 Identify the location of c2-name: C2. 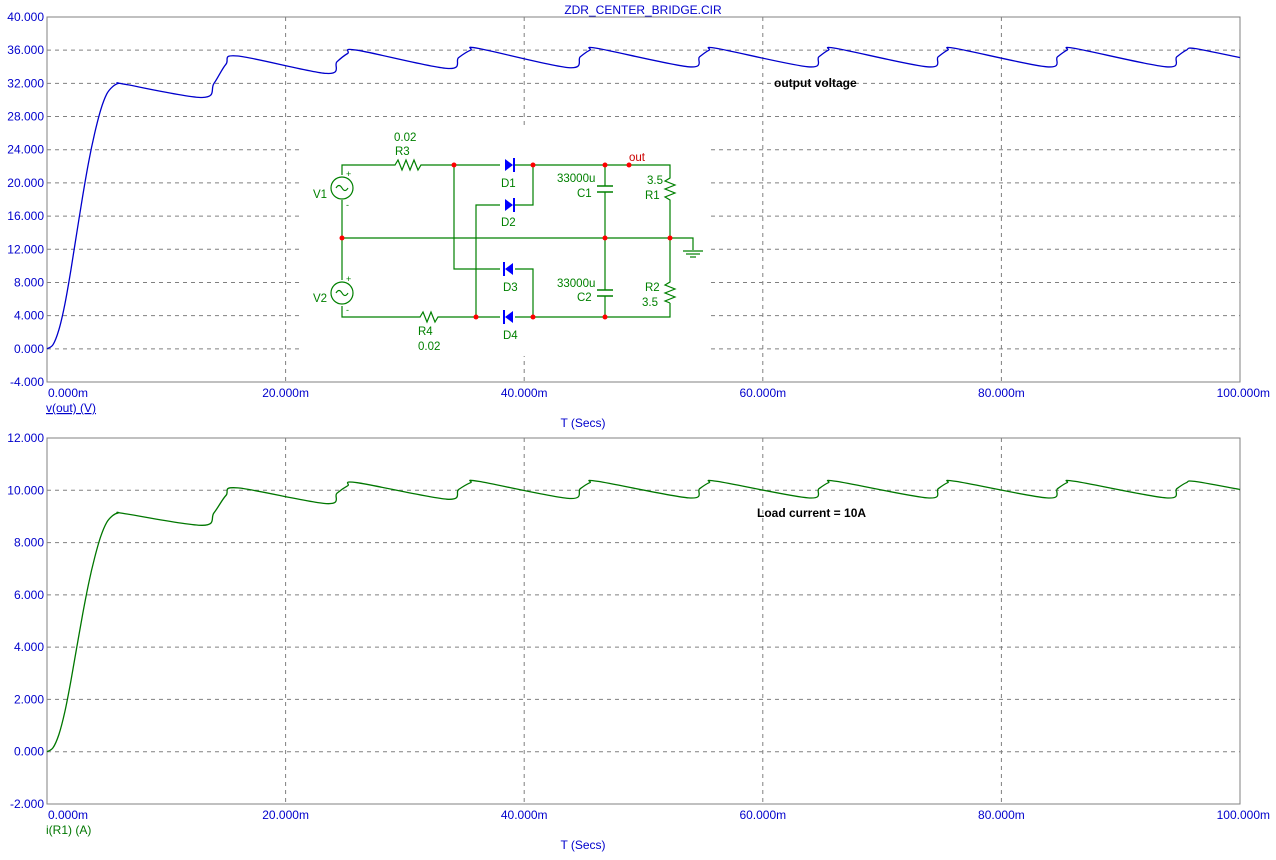
(584, 298).